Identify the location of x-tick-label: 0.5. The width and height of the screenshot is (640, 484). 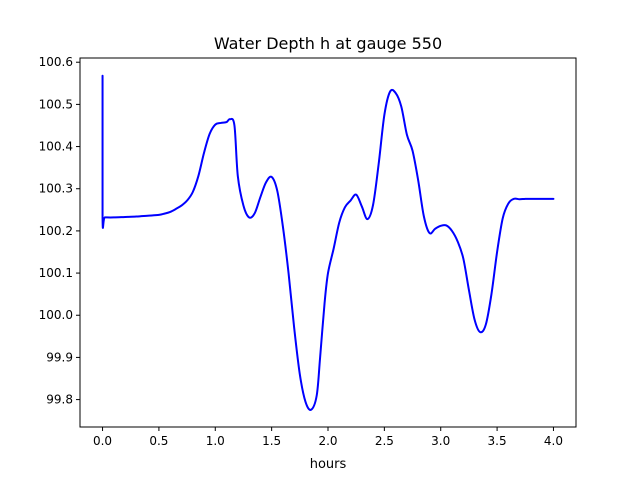
(158, 441).